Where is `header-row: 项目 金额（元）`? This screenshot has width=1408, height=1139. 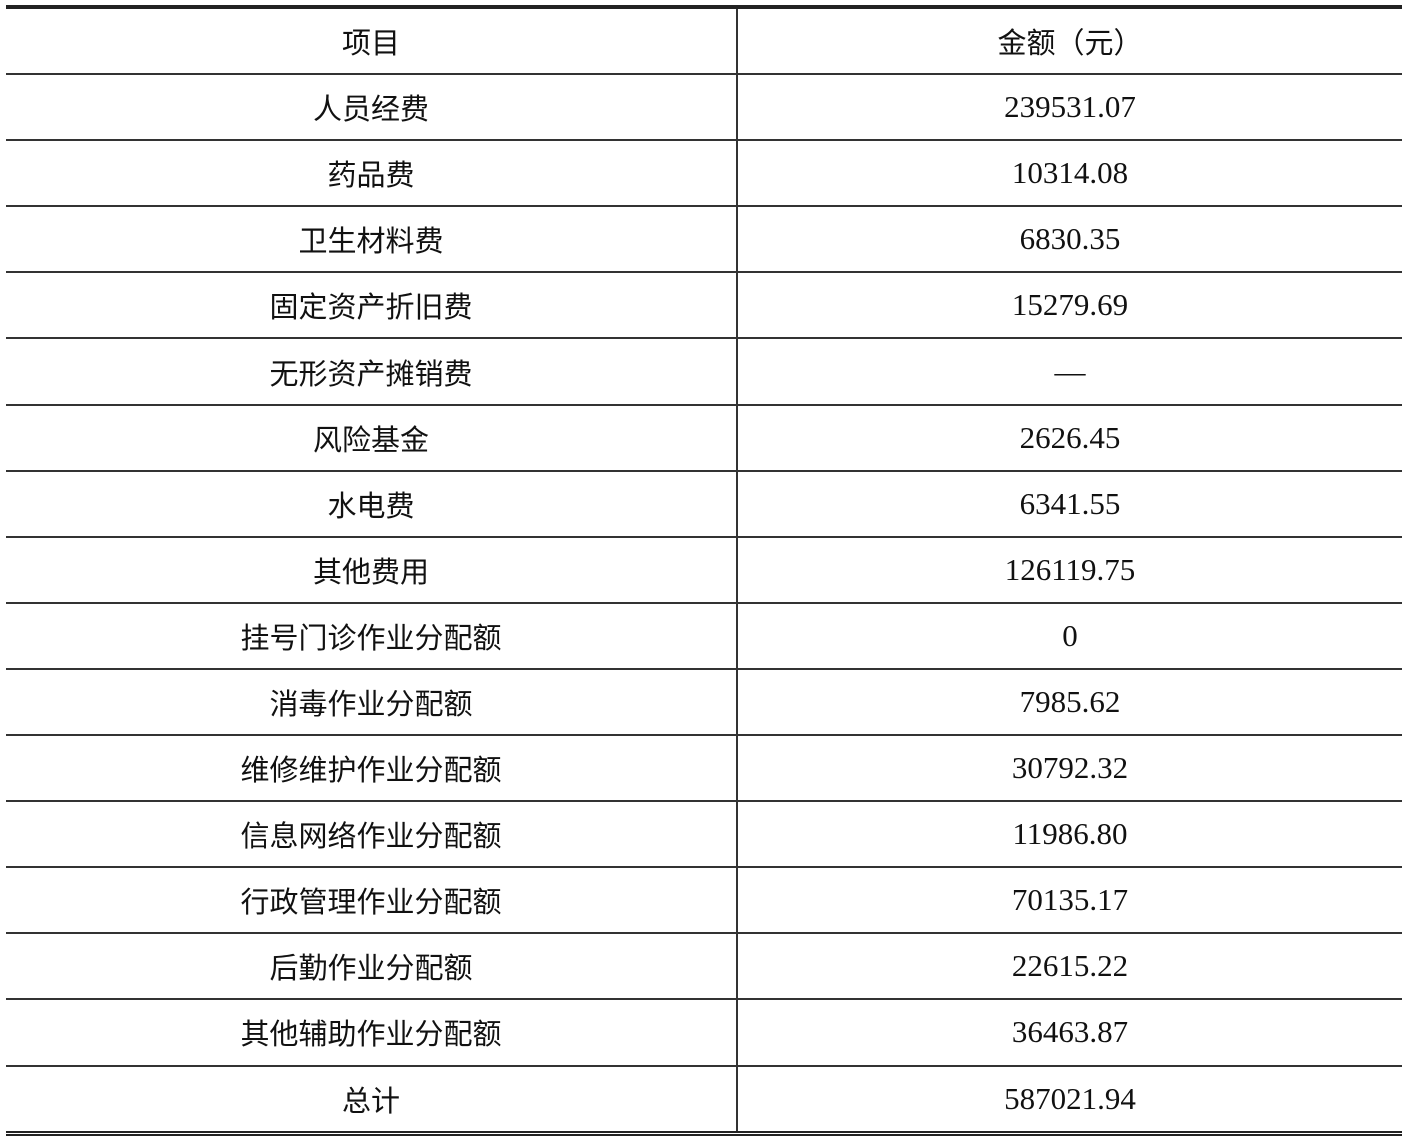
header-row: 项目 金额（元） is located at coordinates (704, 41).